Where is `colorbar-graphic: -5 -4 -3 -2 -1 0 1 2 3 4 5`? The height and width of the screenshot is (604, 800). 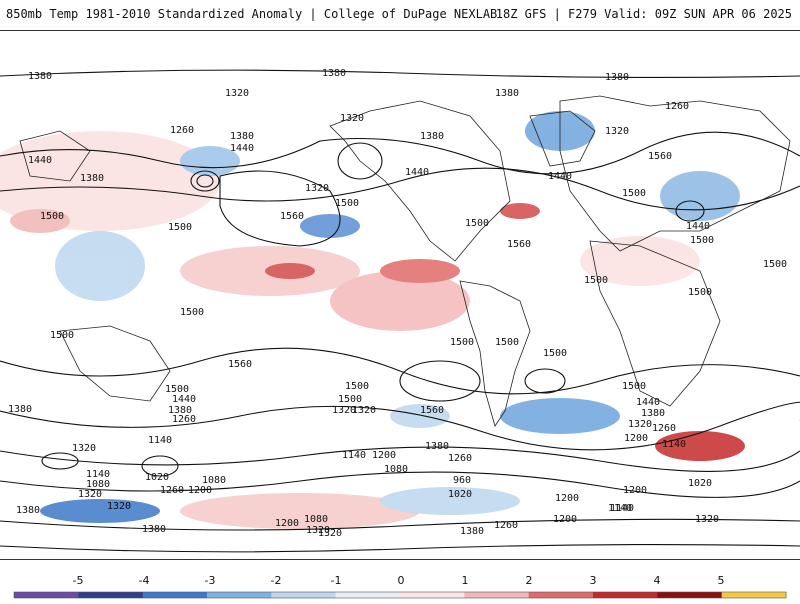
colorbar-graphic: -5 -4 -3 -2 -1 0 1 2 3 4 5 is located at coordinates (400, 586).